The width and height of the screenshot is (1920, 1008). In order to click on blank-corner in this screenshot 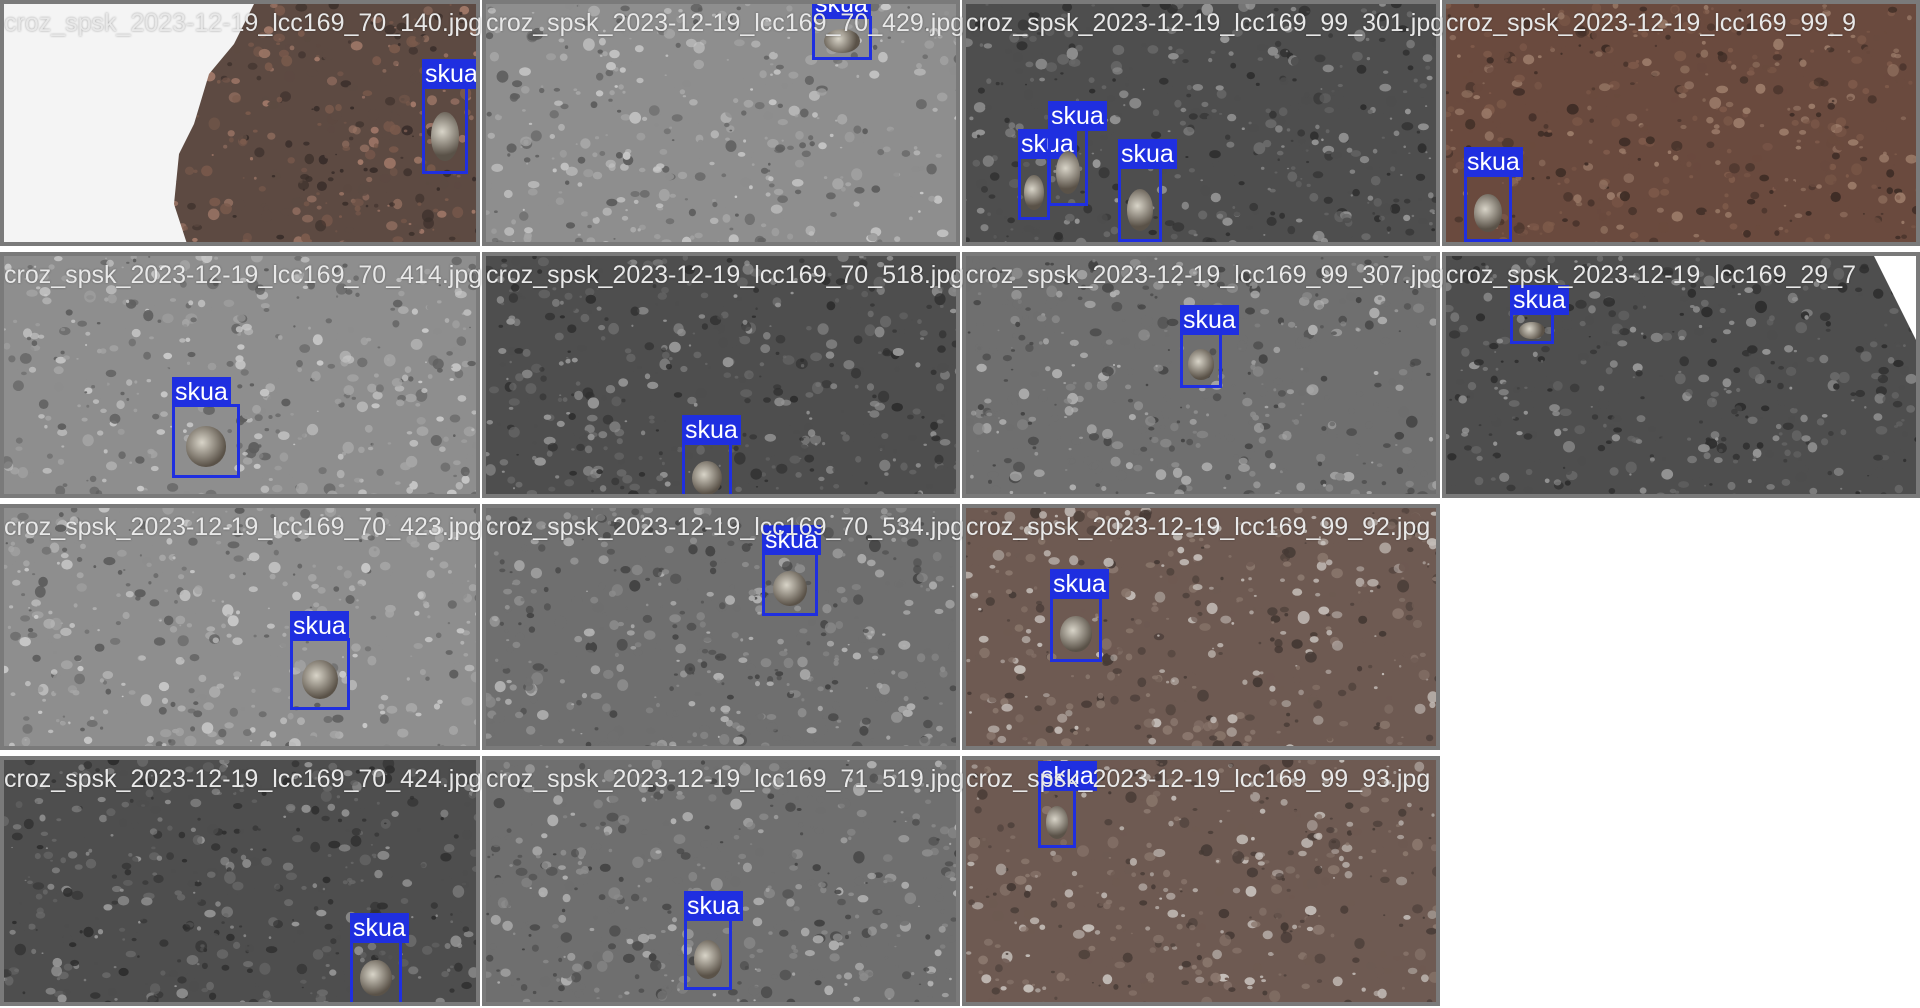, I will do `click(1895, 298)`.